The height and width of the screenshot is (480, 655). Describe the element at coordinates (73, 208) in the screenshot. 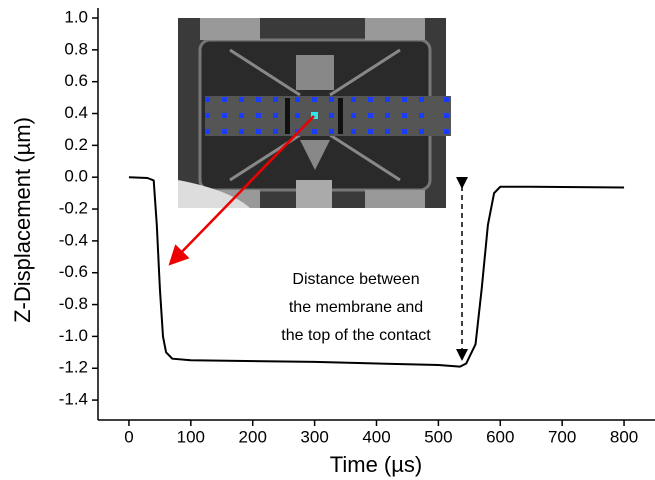

I see `y-tick-label: -0.2` at that location.